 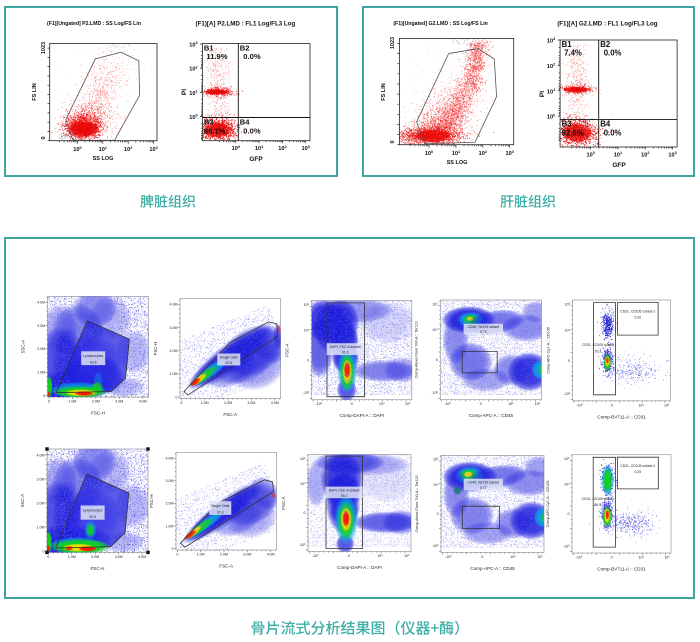 I want to click on svg-text: 88.9, so click(x=597, y=505).